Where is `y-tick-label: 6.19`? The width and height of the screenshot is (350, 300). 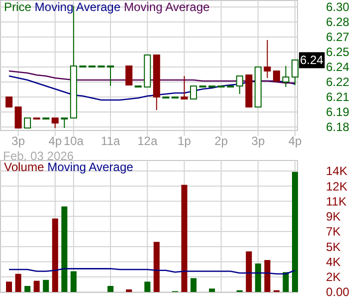
y-tick-label: 6.19 is located at coordinates (338, 112).